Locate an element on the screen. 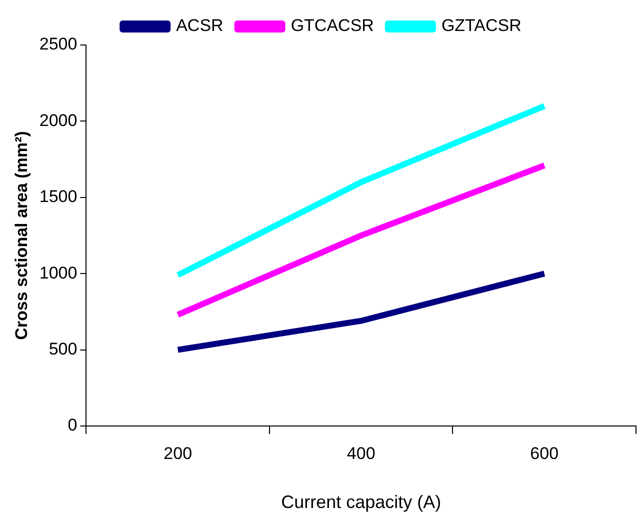  y-tick-label: 500 is located at coordinates (63, 348).